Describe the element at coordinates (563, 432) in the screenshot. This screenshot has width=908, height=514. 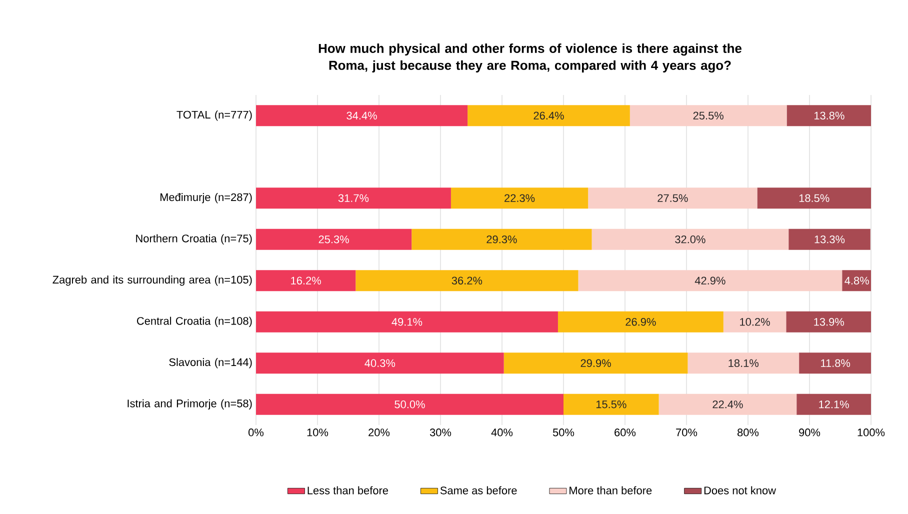
I see `x-tick-label: 50%` at that location.